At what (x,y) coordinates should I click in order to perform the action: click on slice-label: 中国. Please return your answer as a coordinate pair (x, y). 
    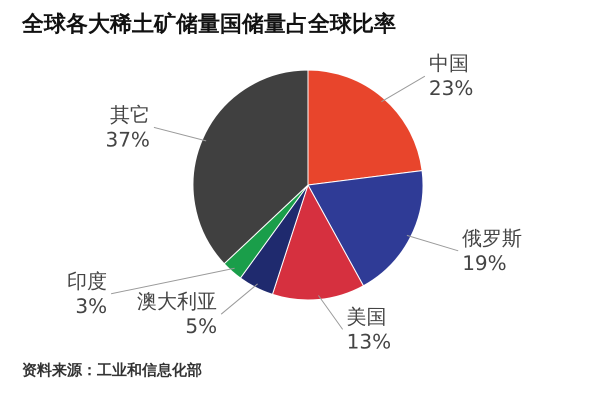
    Looking at the image, I should click on (448, 63).